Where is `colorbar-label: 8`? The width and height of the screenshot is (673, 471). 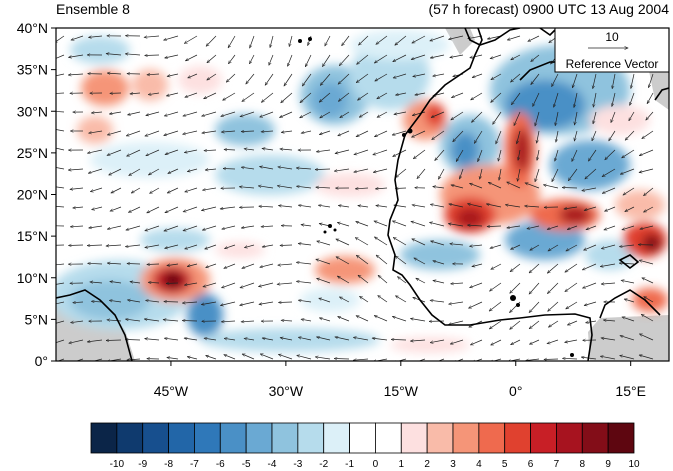 colorbar-label: 8 is located at coordinates (583, 464).